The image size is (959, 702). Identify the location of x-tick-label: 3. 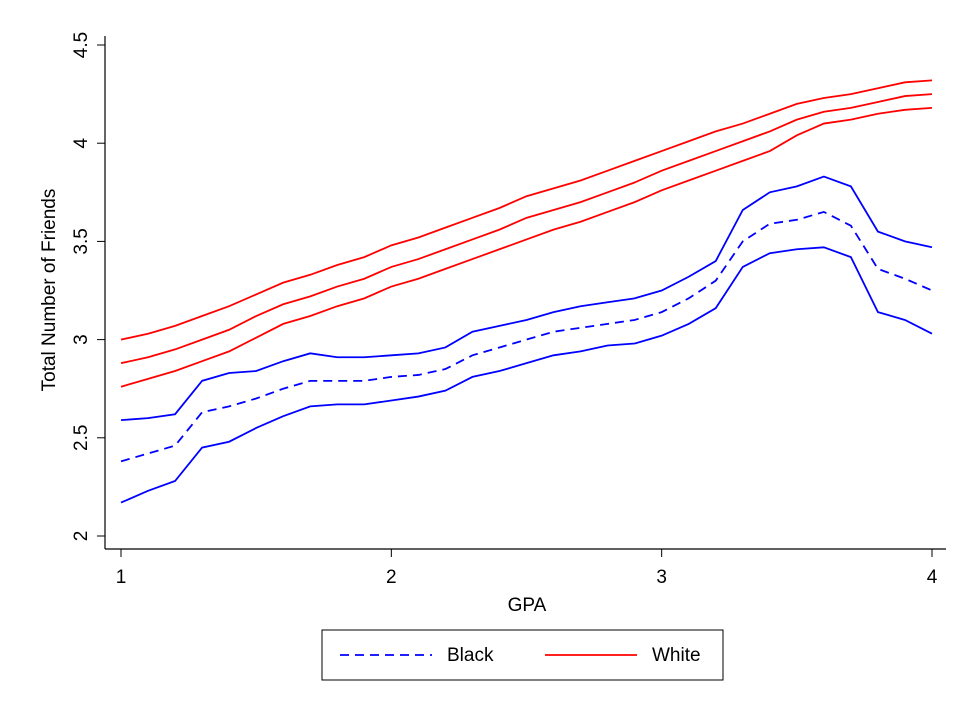
(661, 577).